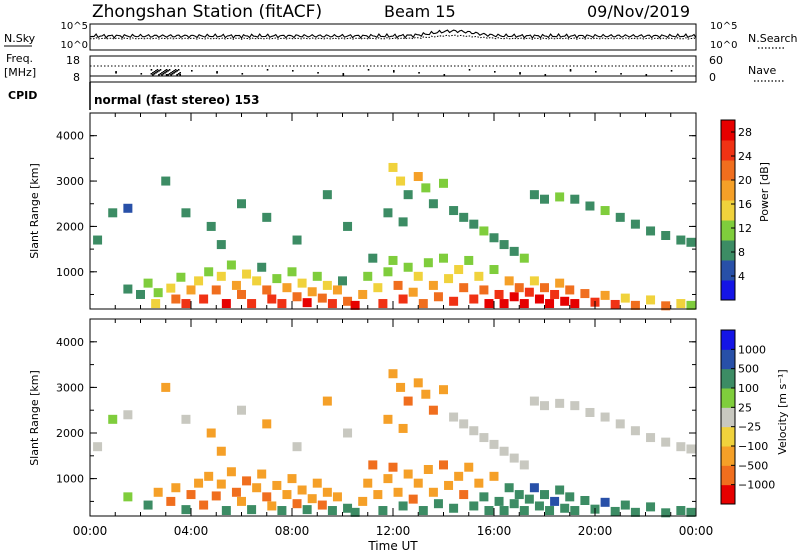  I want to click on velocity-colorbar-title: Velocity [m s⁻¹], so click(782, 411).